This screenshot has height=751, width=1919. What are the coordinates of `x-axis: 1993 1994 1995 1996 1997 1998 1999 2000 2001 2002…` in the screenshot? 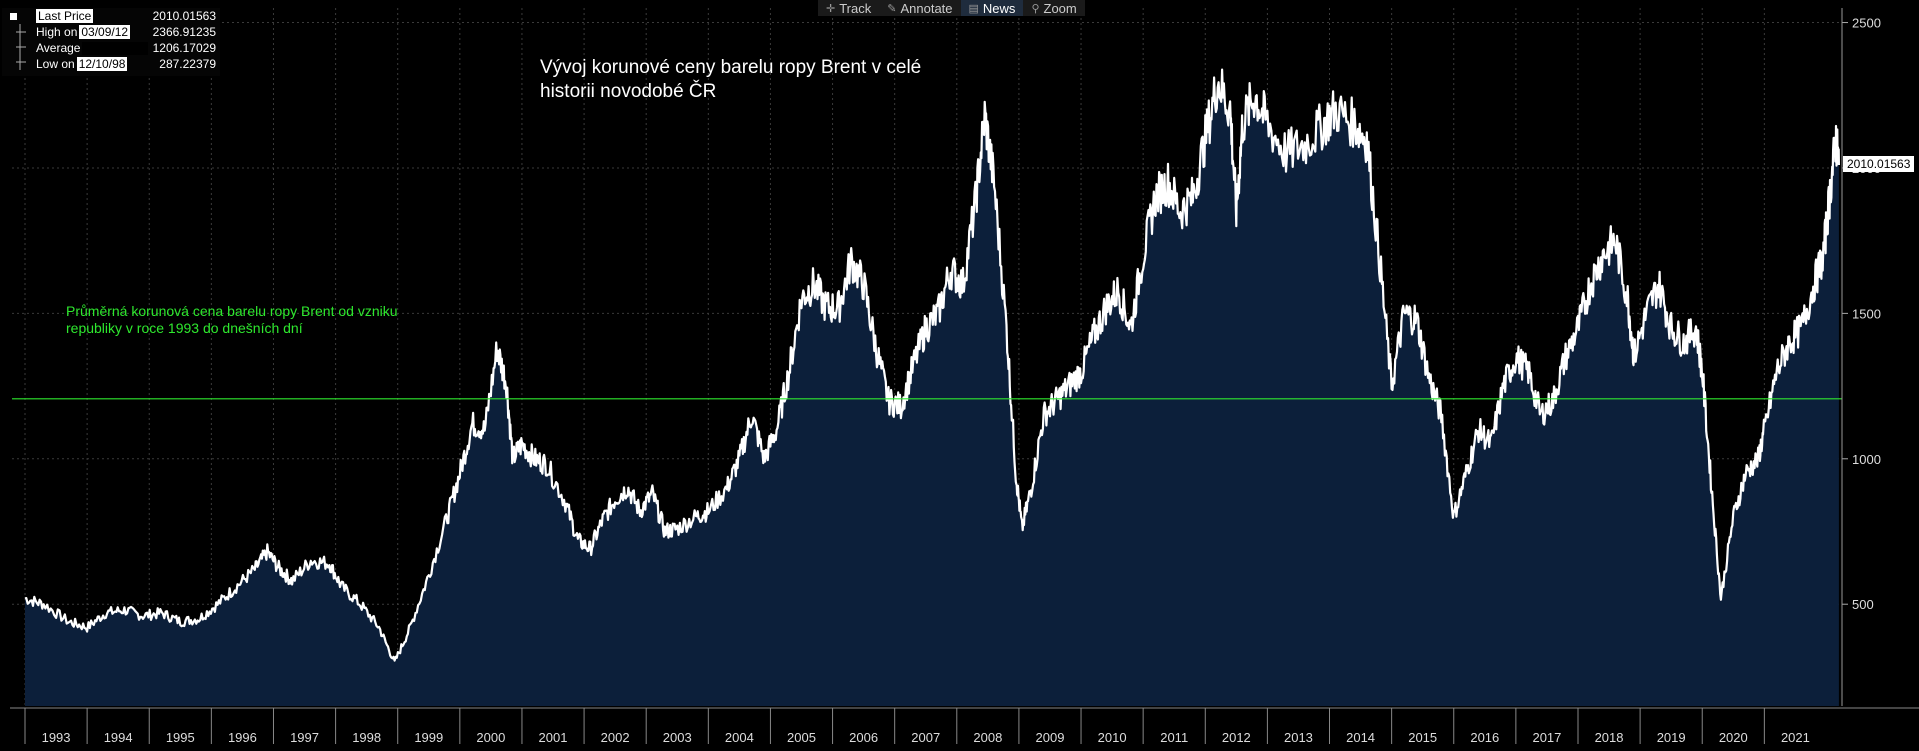 It's located at (964, 726).